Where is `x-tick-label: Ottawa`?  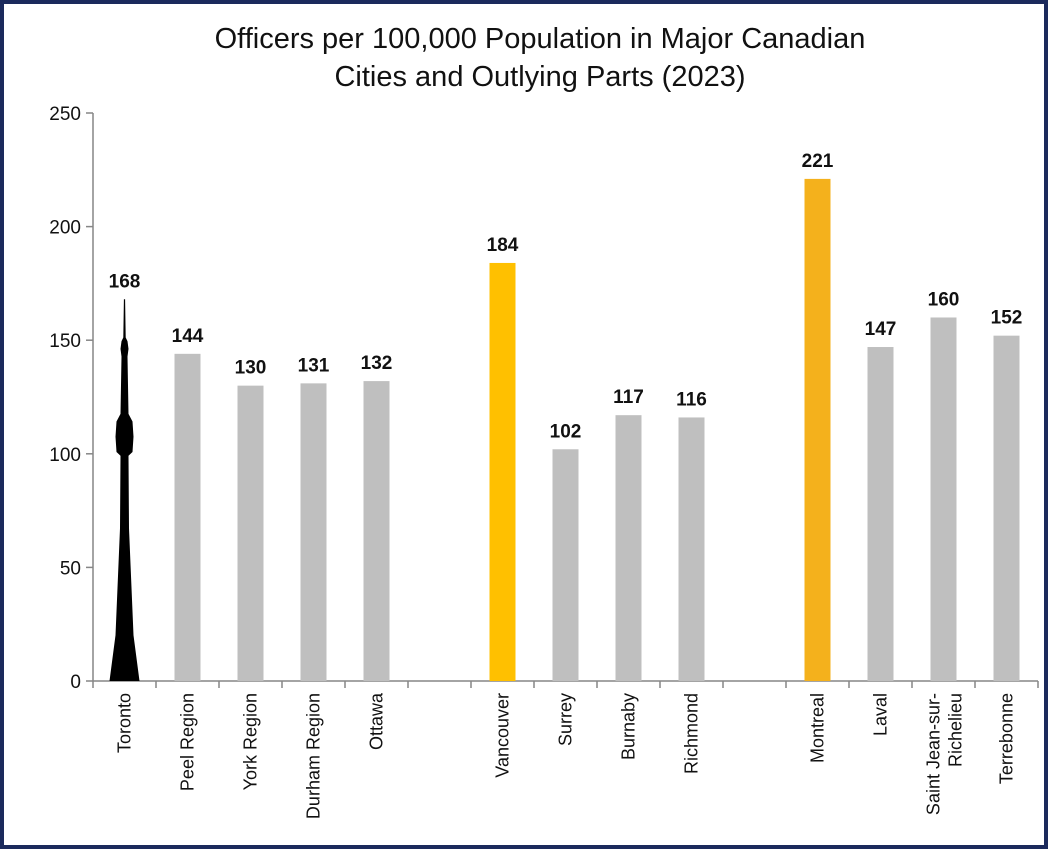
x-tick-label: Ottawa is located at coordinates (377, 721).